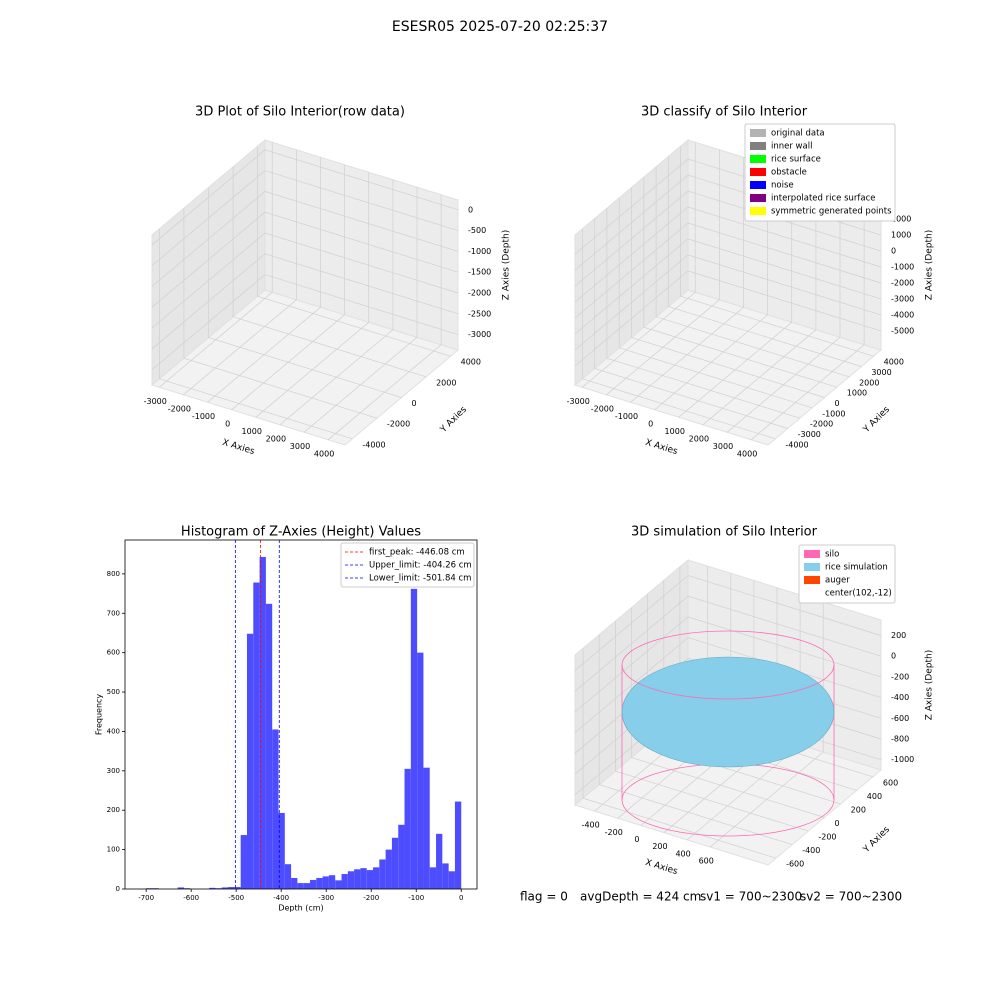  Describe the element at coordinates (477, 230) in the screenshot. I see `z-tick-label: -500` at that location.